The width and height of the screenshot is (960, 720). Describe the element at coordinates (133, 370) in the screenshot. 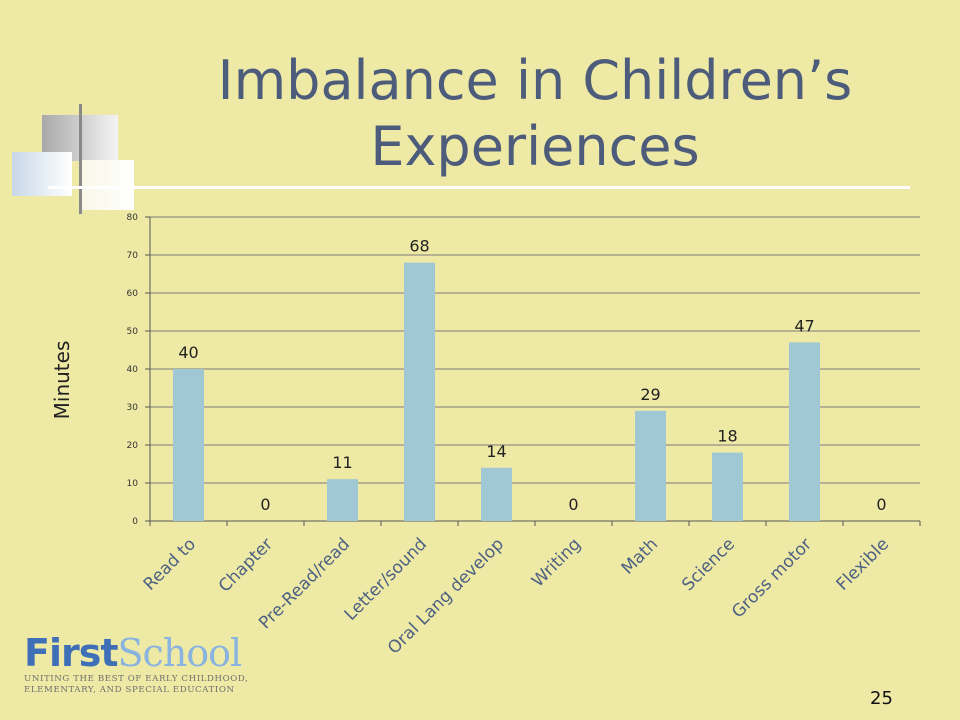

I see `y-tick-label: 40` at that location.